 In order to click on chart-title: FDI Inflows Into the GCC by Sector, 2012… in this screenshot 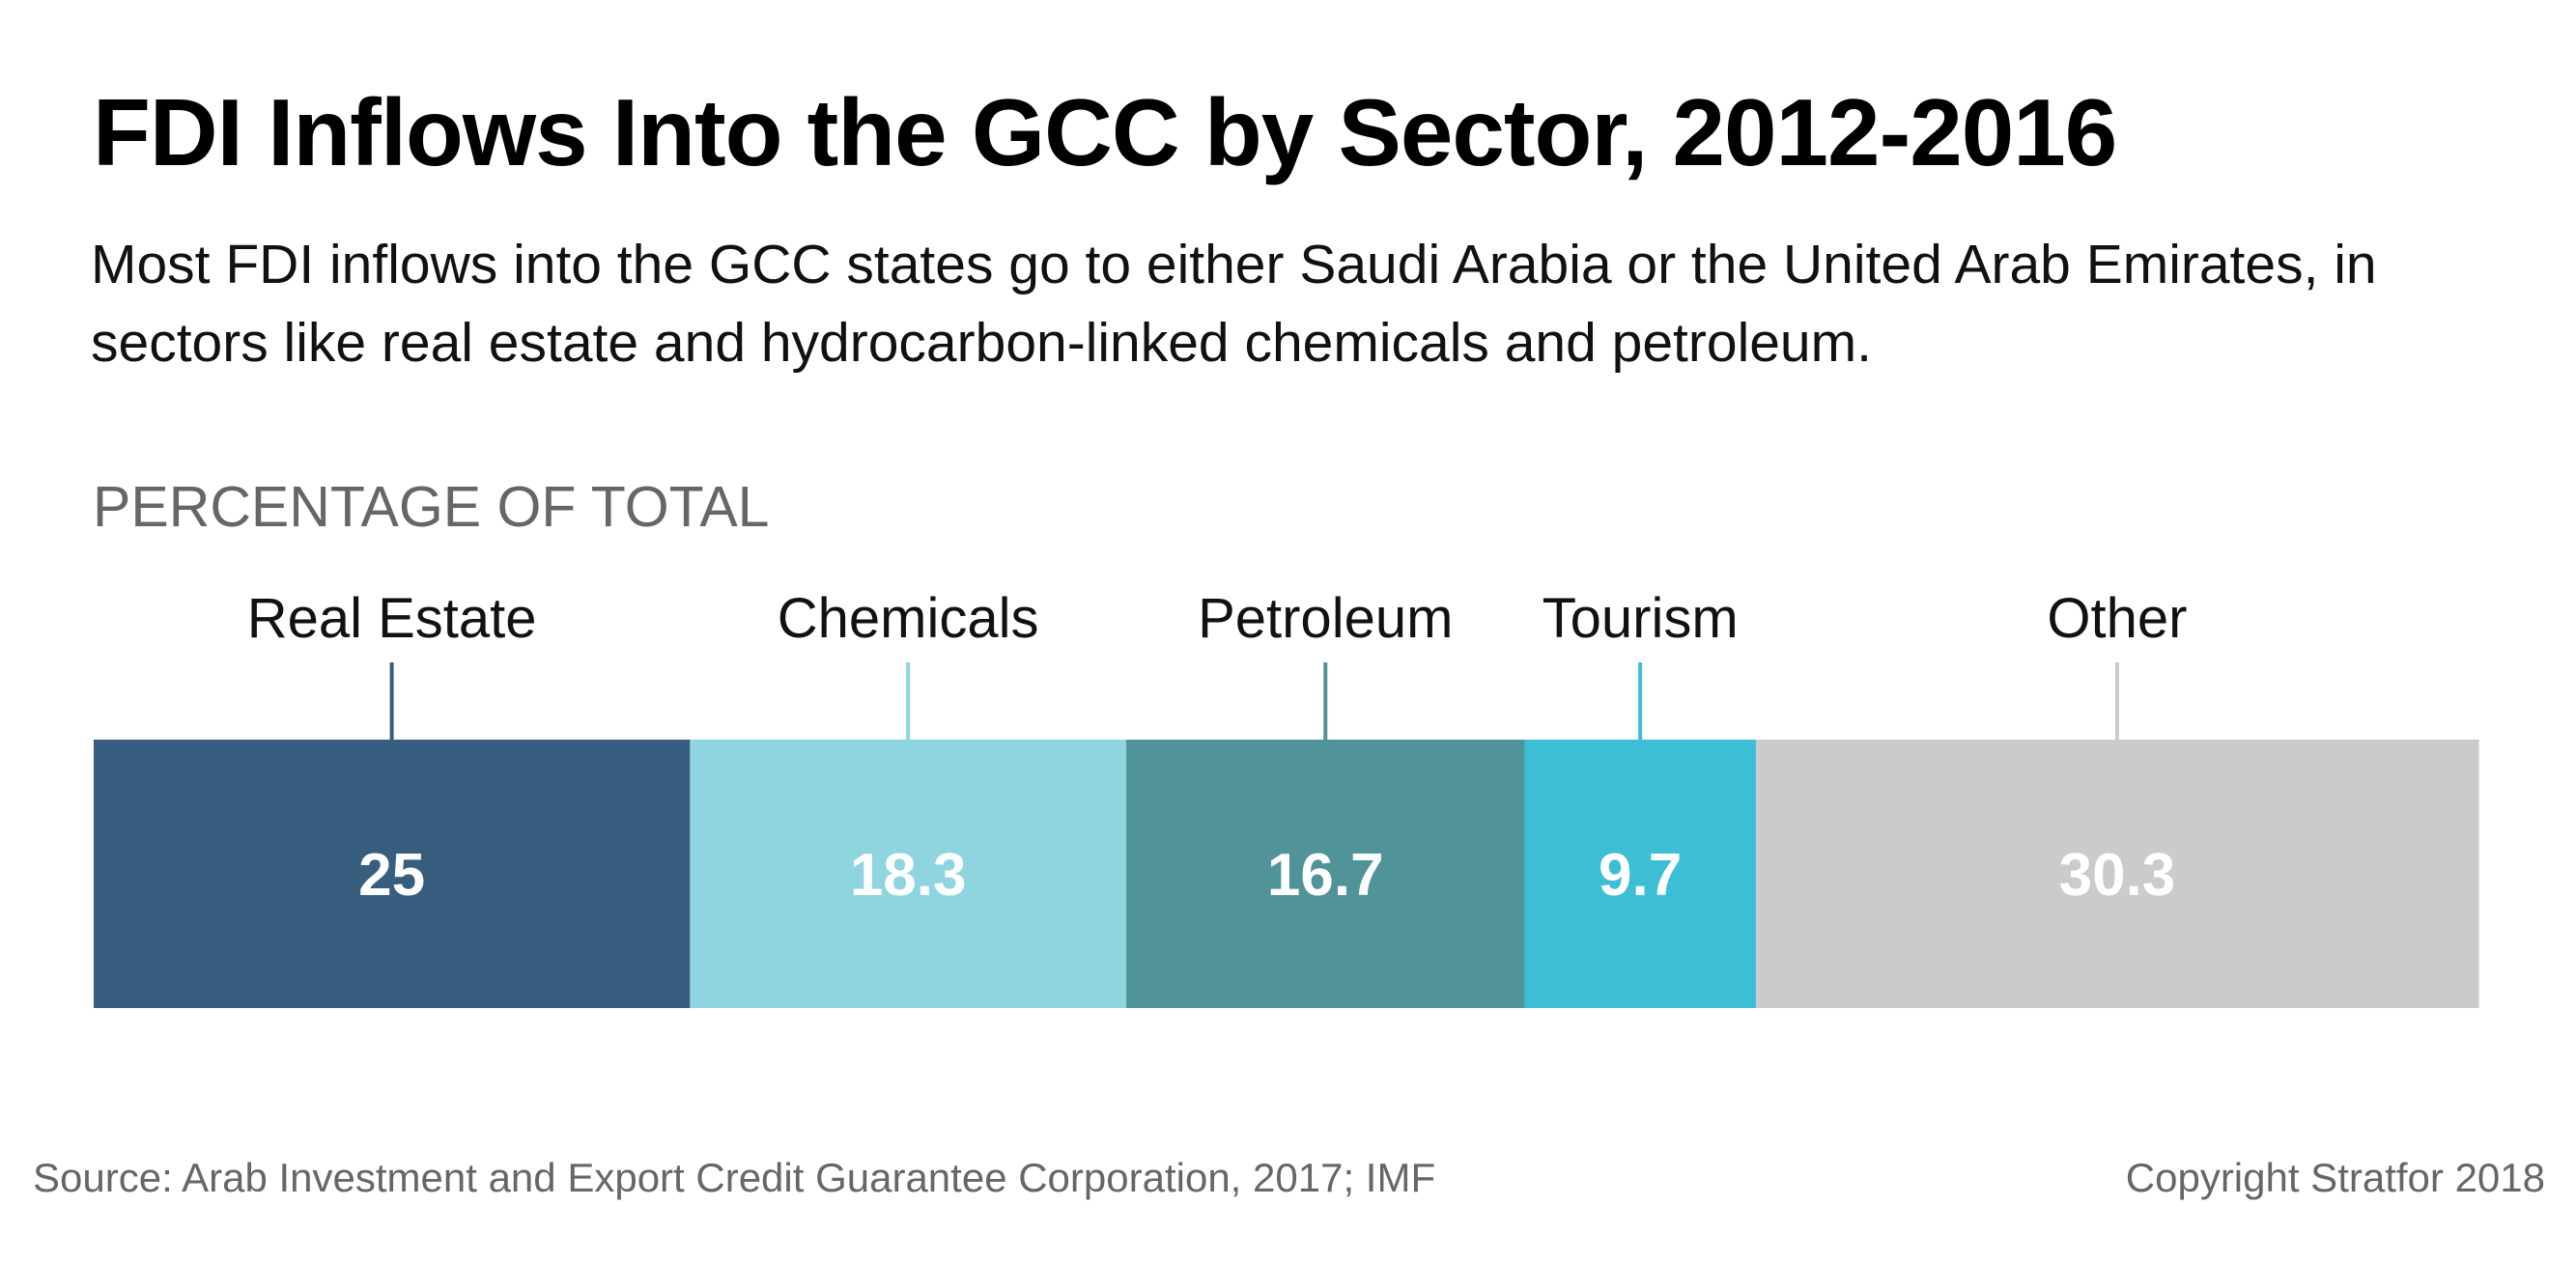, I will do `click(1105, 132)`.